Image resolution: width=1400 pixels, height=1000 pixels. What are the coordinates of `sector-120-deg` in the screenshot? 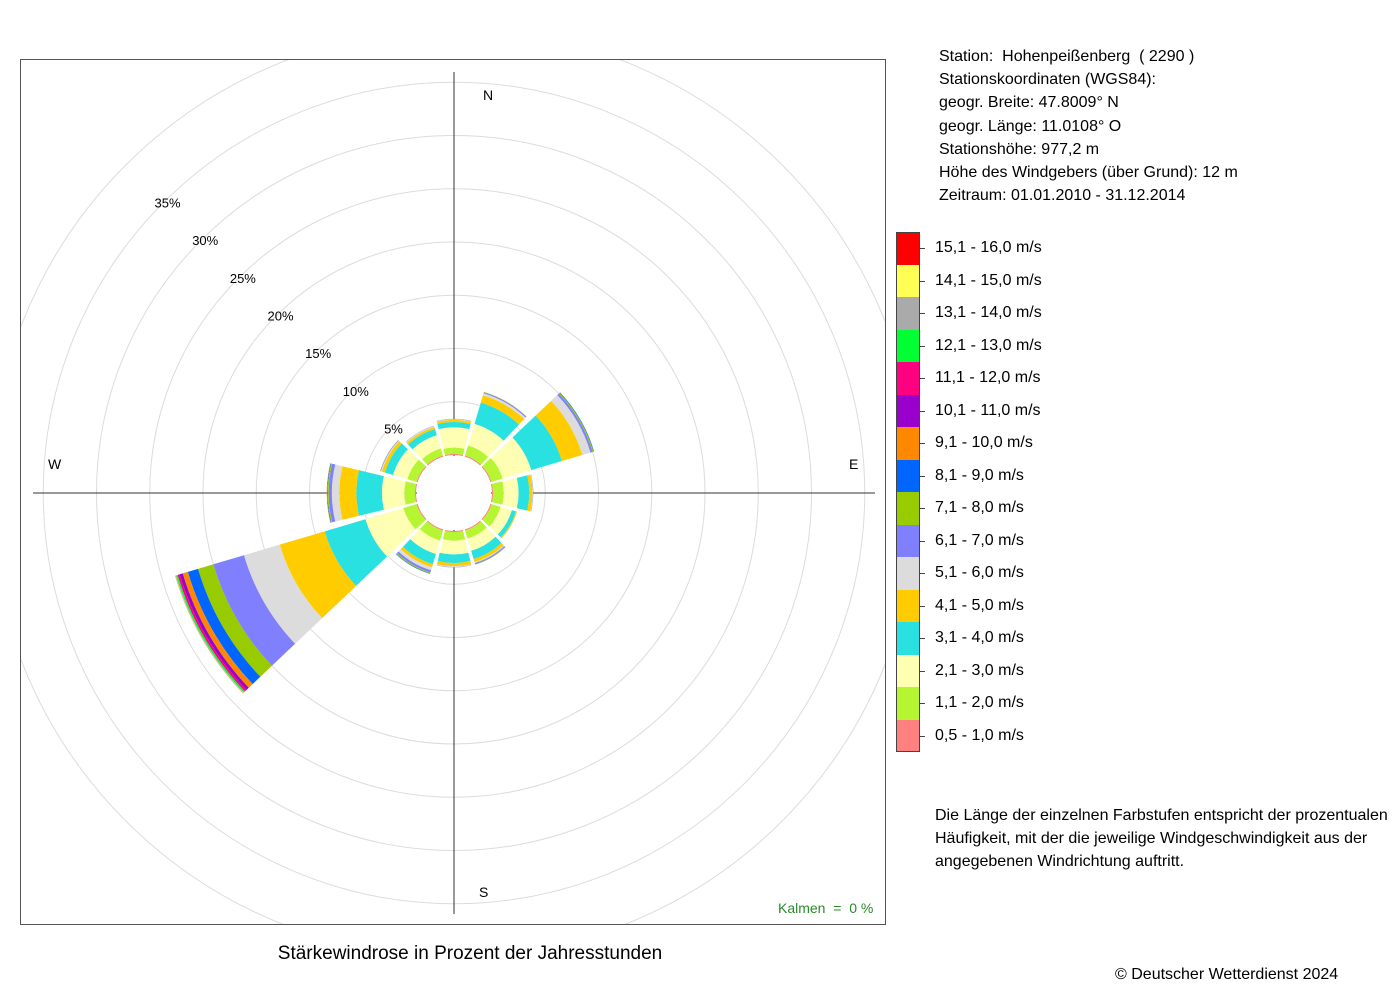 It's located at (499, 521).